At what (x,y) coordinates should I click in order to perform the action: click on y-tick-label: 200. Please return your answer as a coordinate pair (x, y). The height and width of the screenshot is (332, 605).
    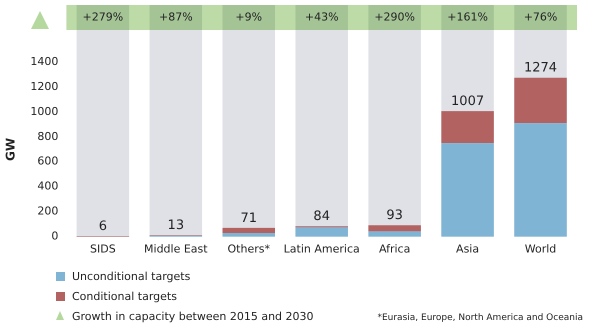
    Looking at the image, I should click on (47, 211).